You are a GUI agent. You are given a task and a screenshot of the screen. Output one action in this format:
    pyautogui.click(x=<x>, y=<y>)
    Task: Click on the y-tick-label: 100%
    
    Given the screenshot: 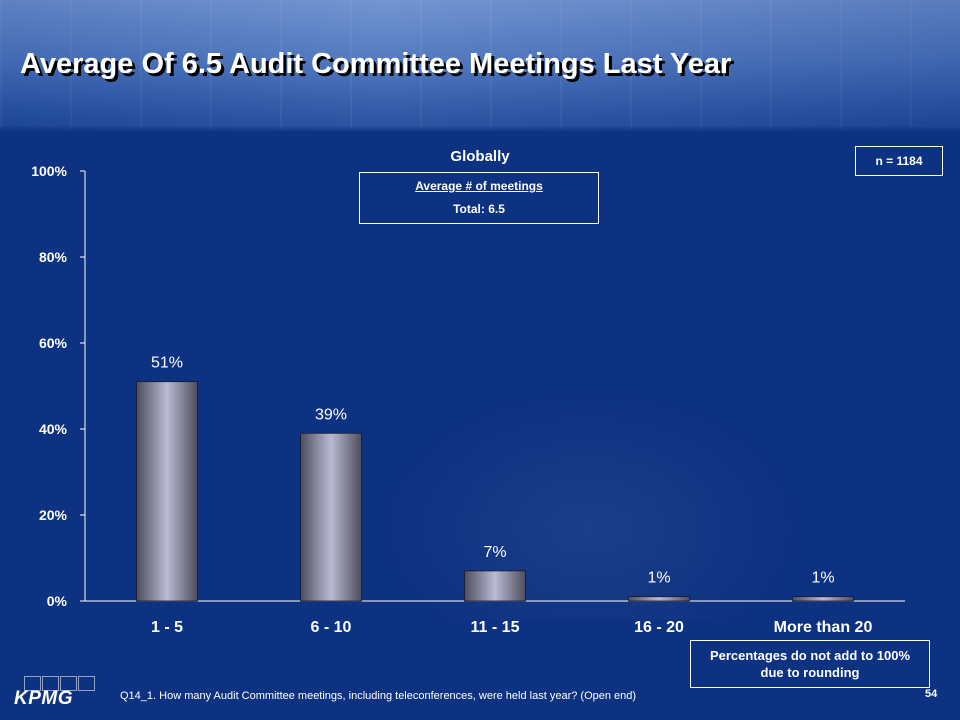 What is the action you would take?
    pyautogui.click(x=49, y=171)
    